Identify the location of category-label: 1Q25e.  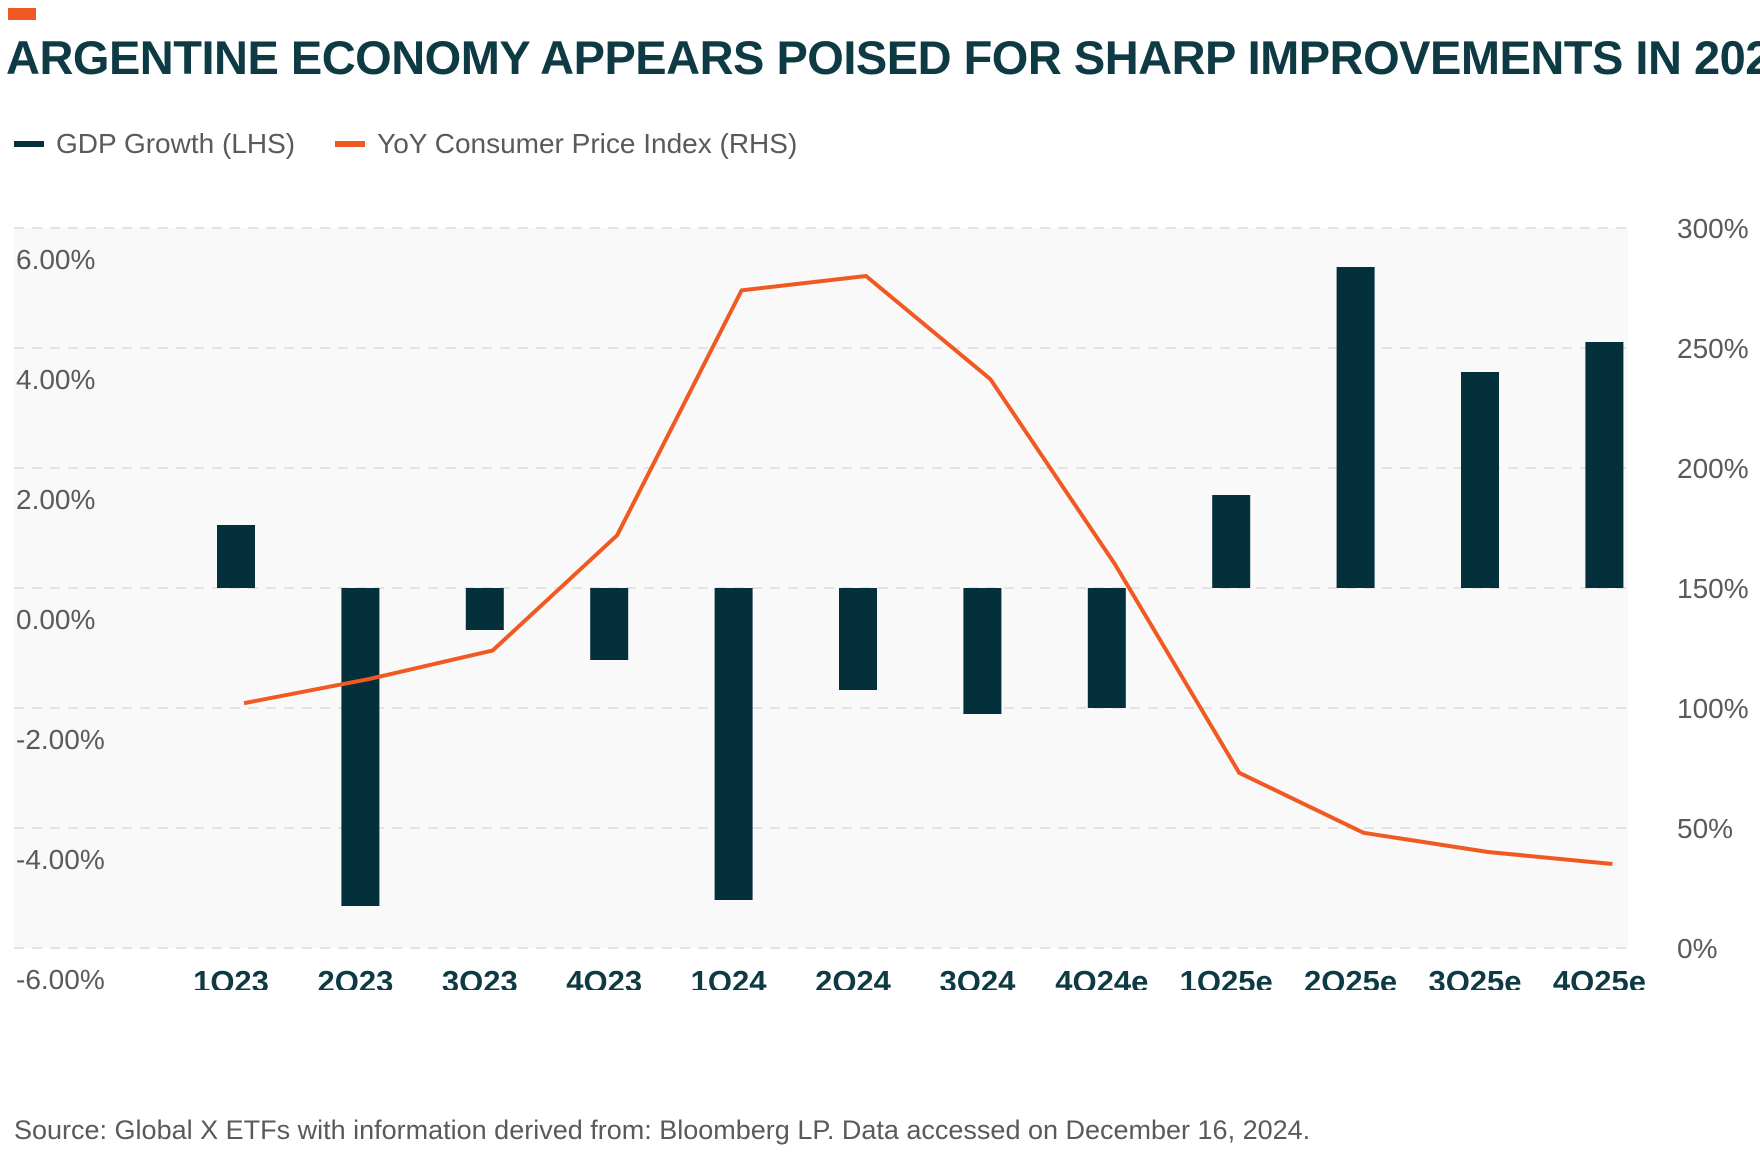
(1226, 977).